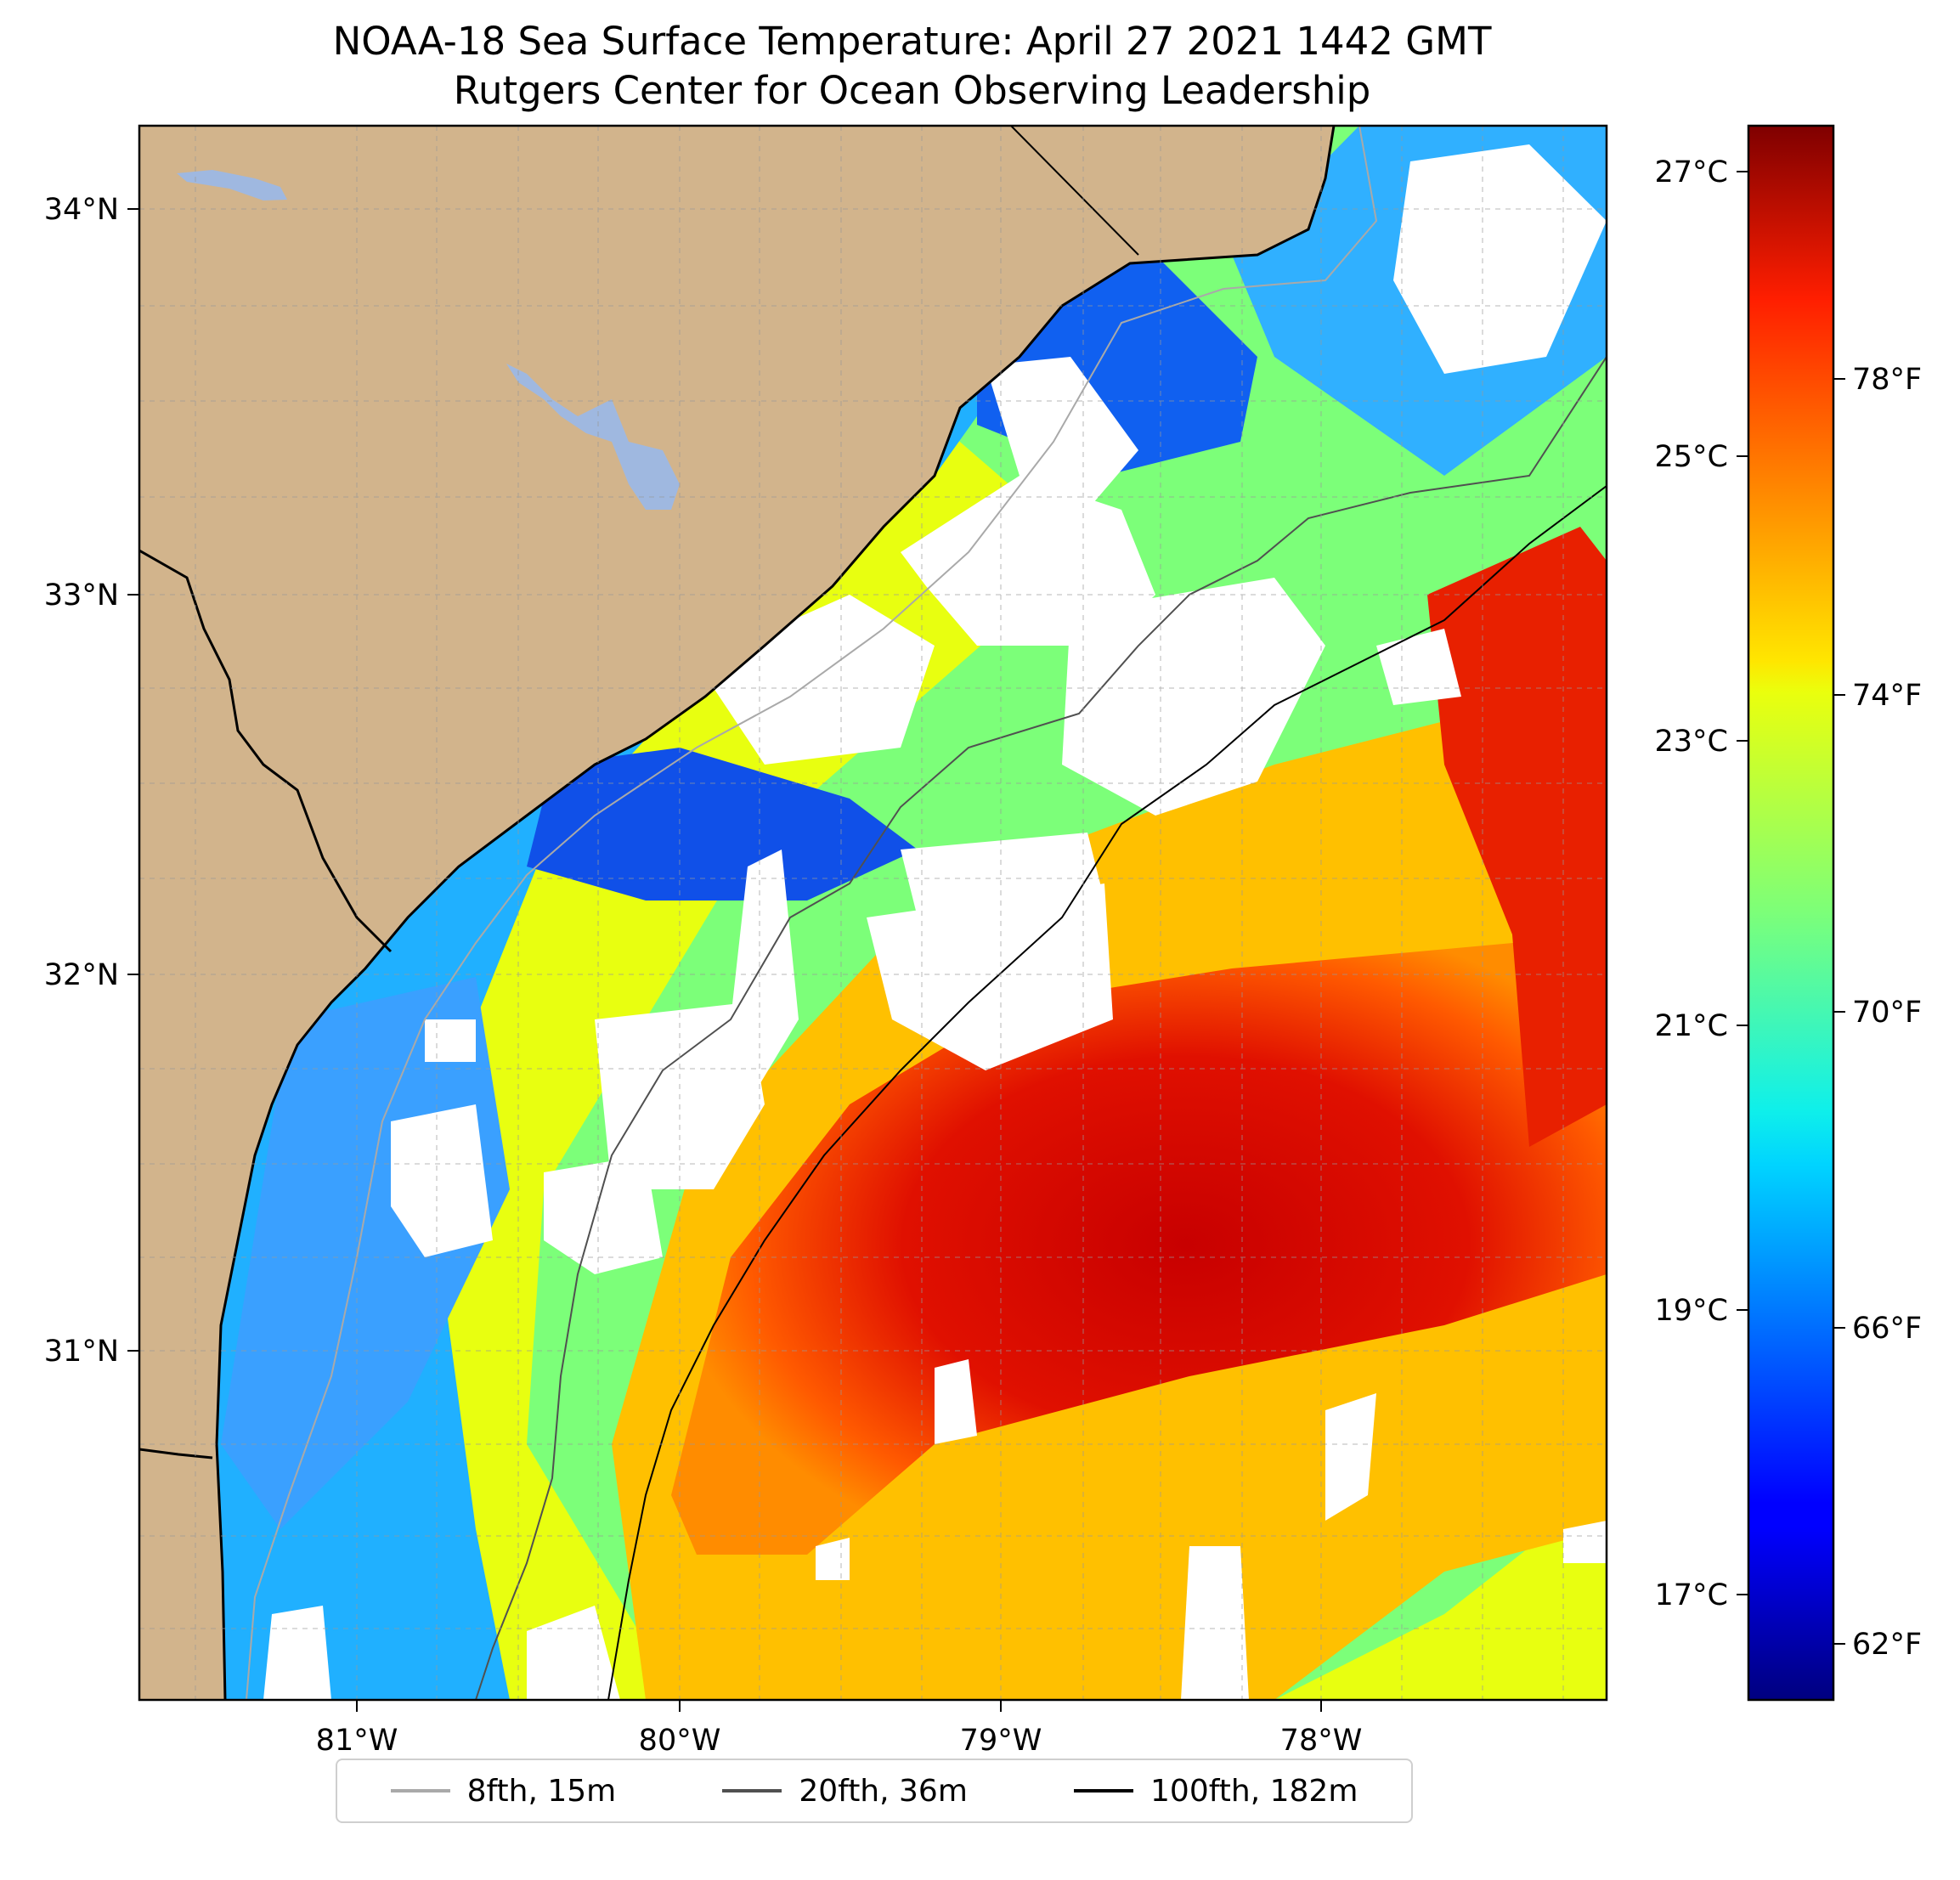 The width and height of the screenshot is (1960, 1880). What do you see at coordinates (1001, 1741) in the screenshot?
I see `lon-tick-label: 79°W` at bounding box center [1001, 1741].